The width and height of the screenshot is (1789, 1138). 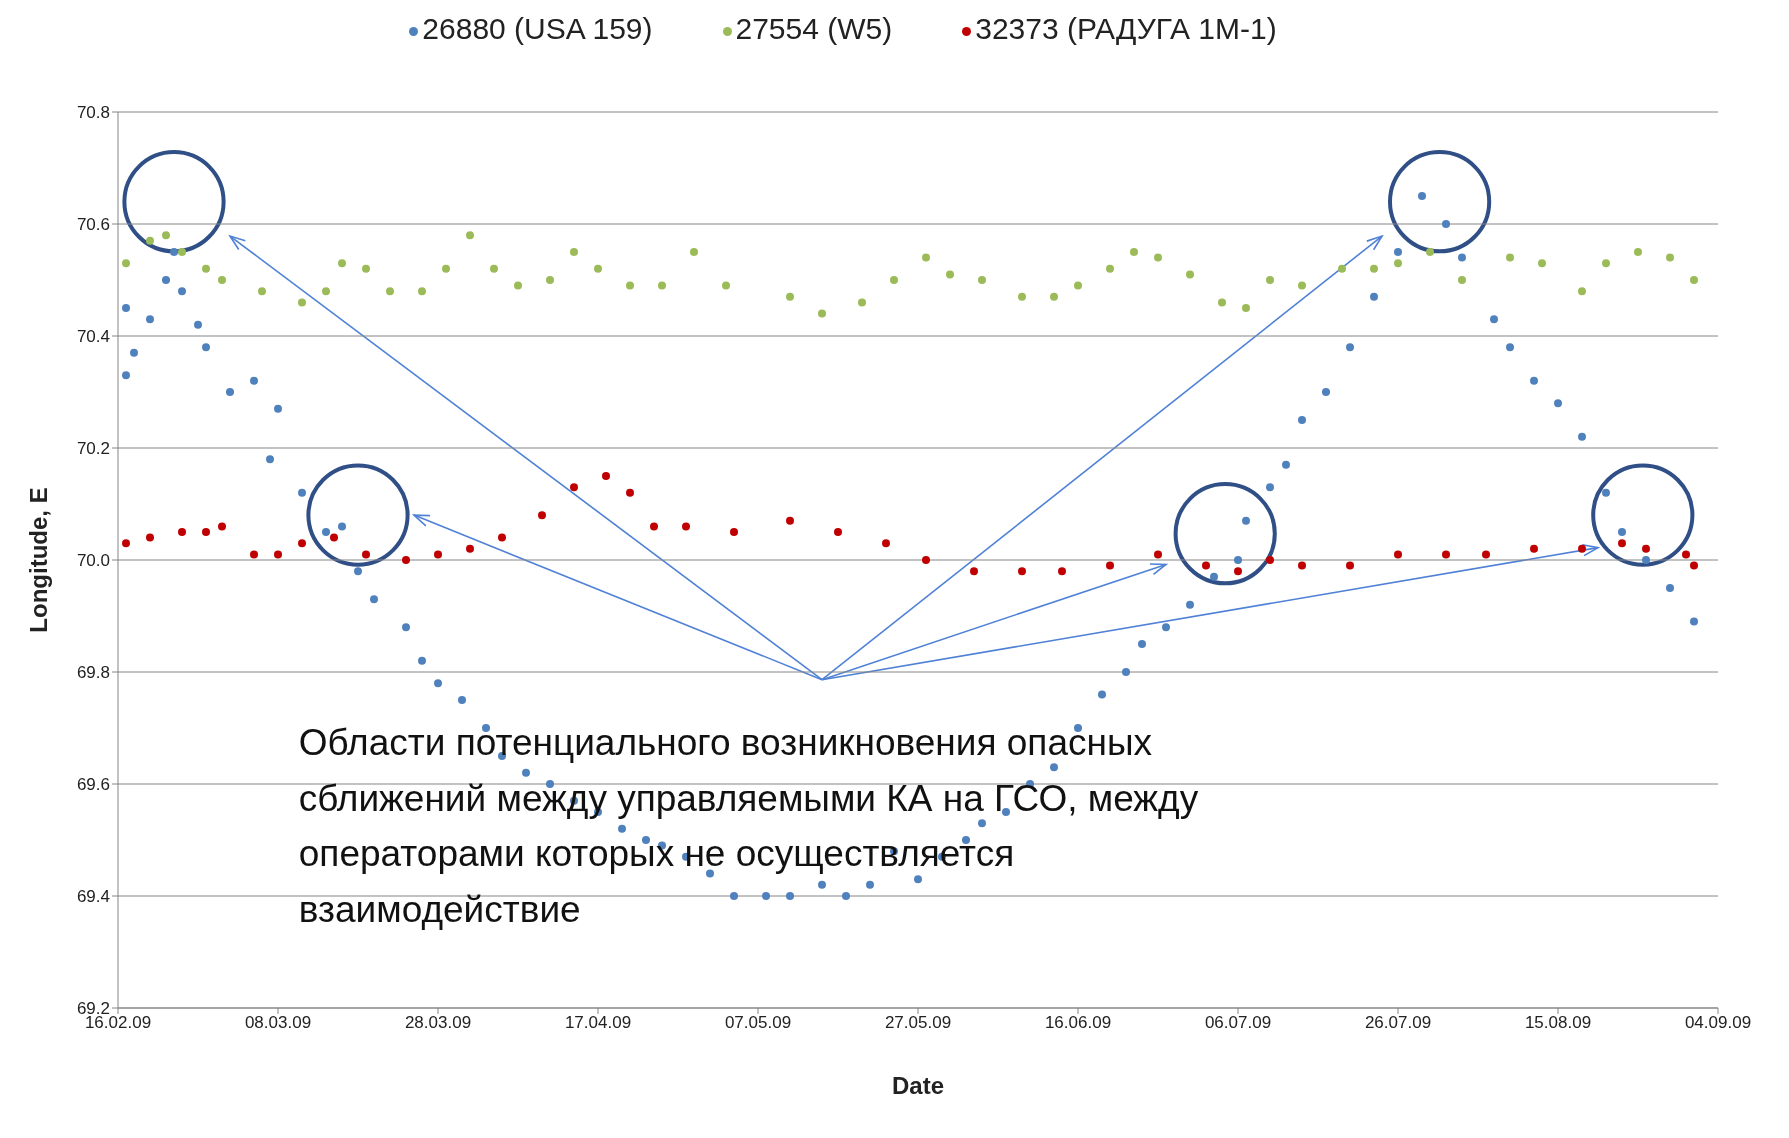 I want to click on y-tick-label: 69.6, so click(x=93, y=785).